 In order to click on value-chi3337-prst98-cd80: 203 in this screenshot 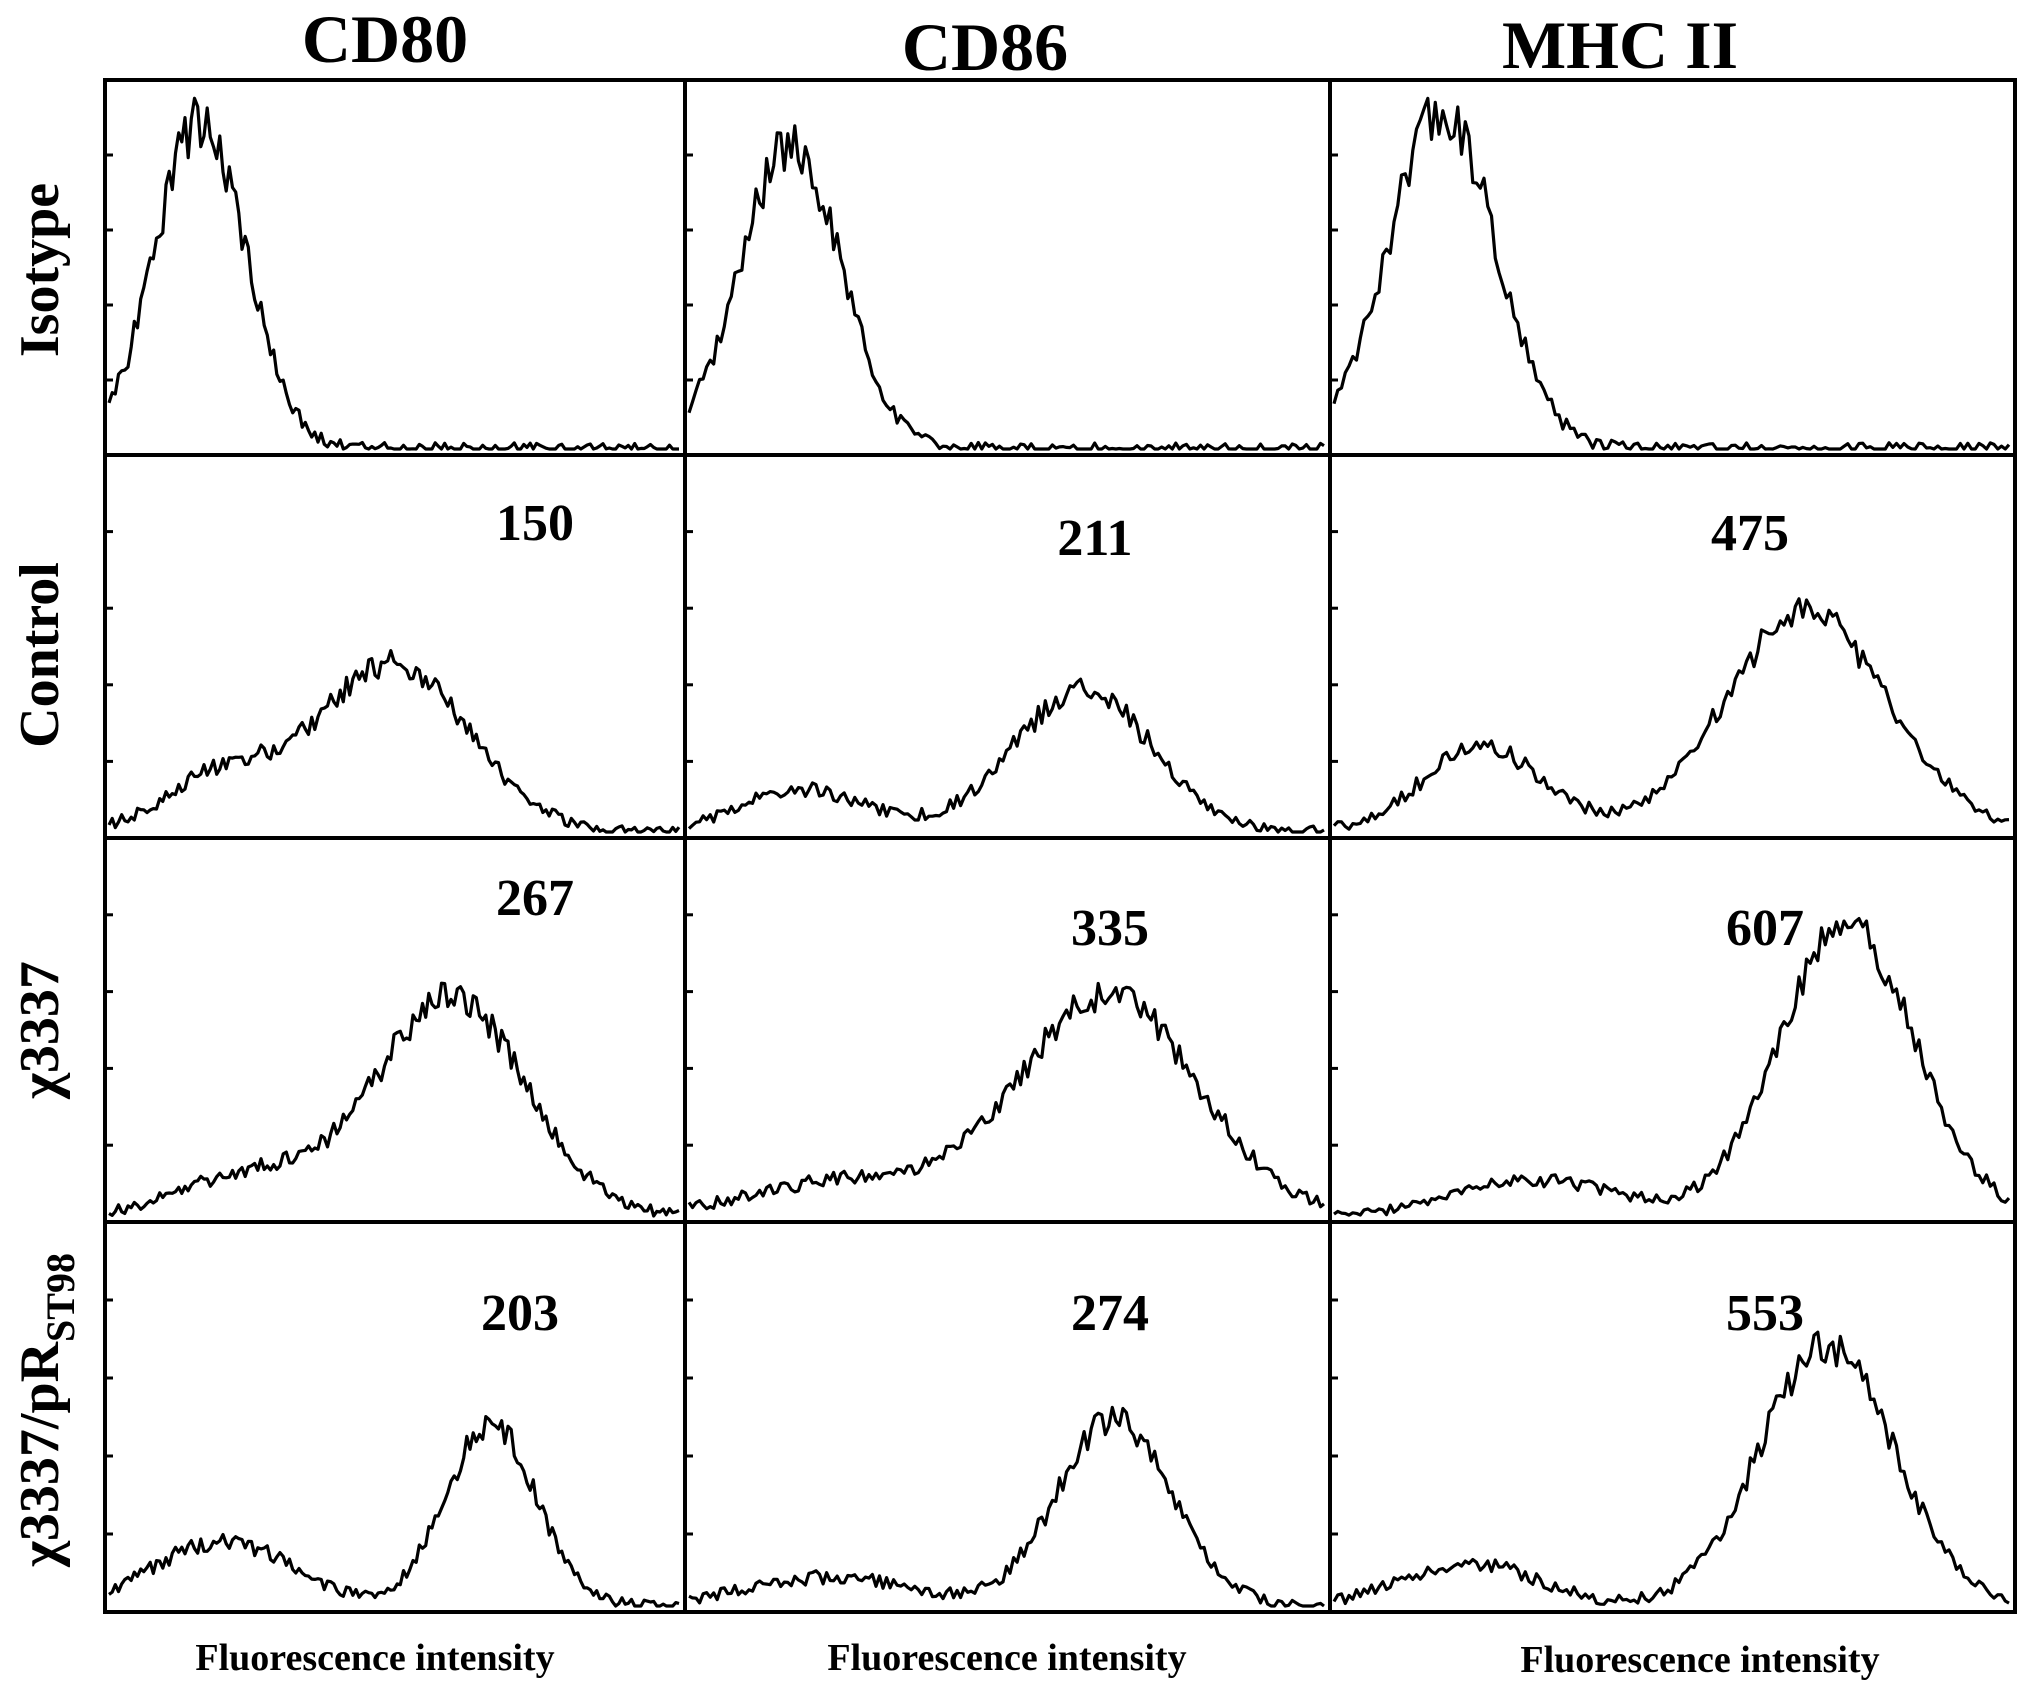, I will do `click(520, 1313)`.